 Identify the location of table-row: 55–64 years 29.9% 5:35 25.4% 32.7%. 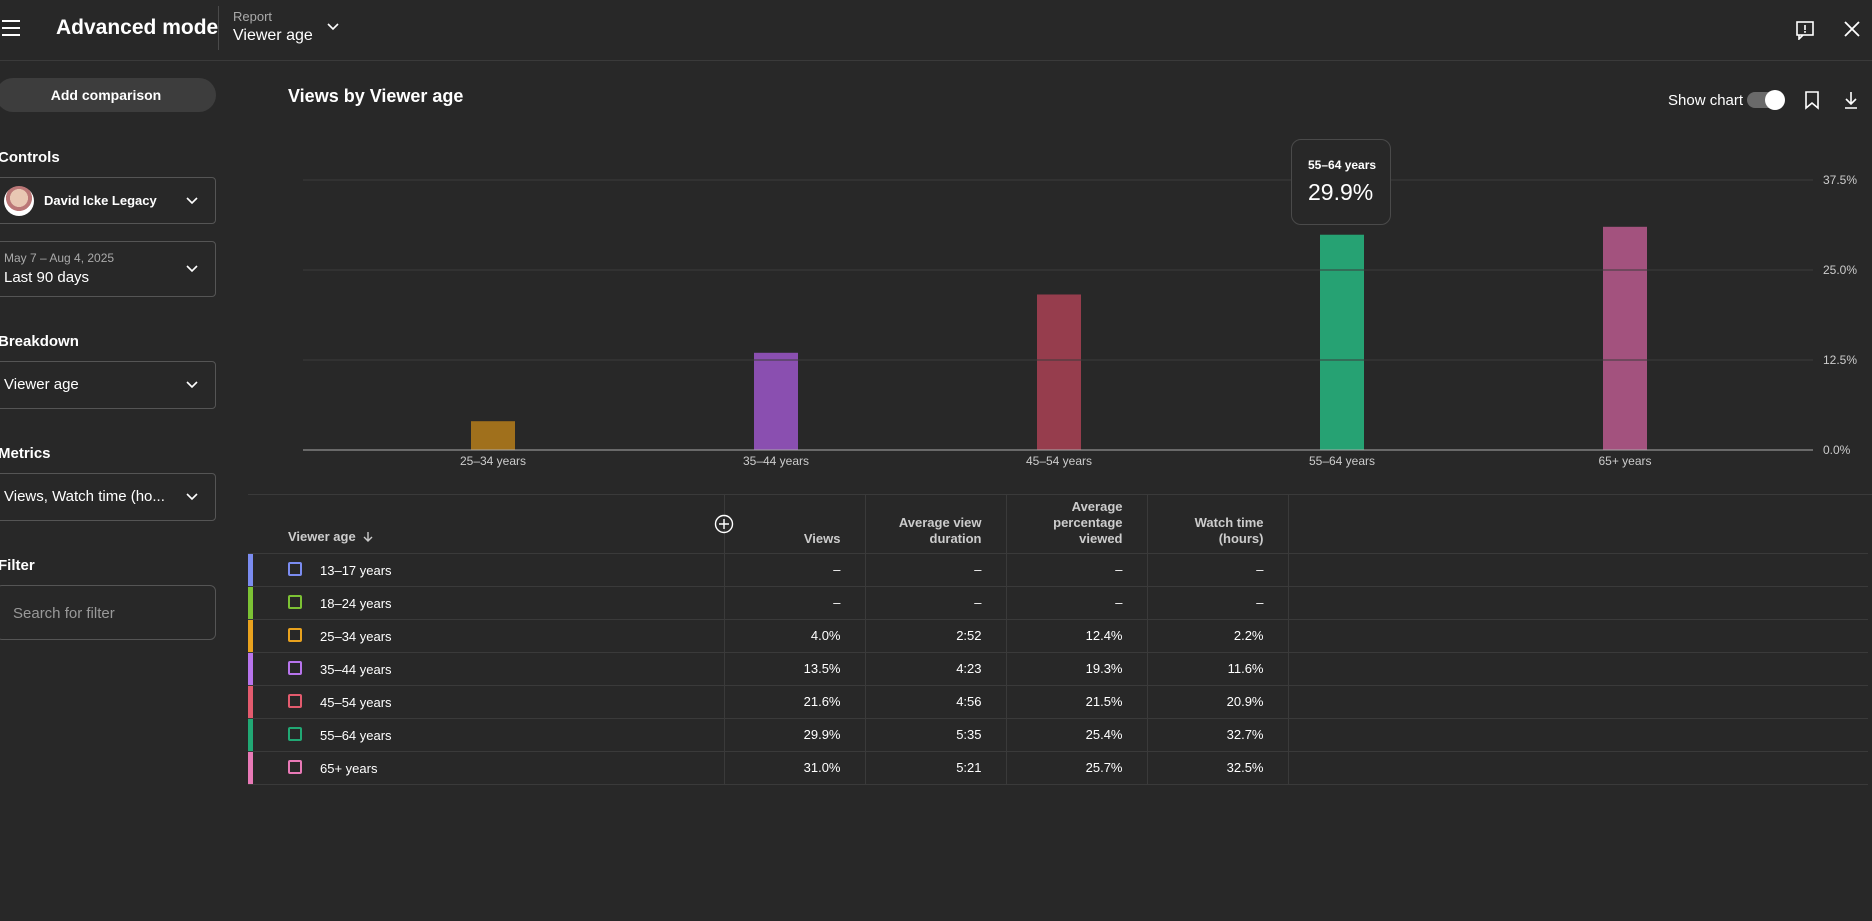
(1058, 735).